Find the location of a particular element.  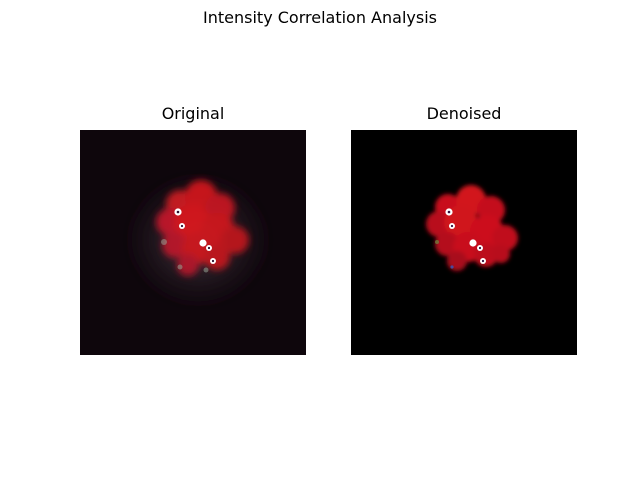

marker-spots-denoised is located at coordinates (465, 236).